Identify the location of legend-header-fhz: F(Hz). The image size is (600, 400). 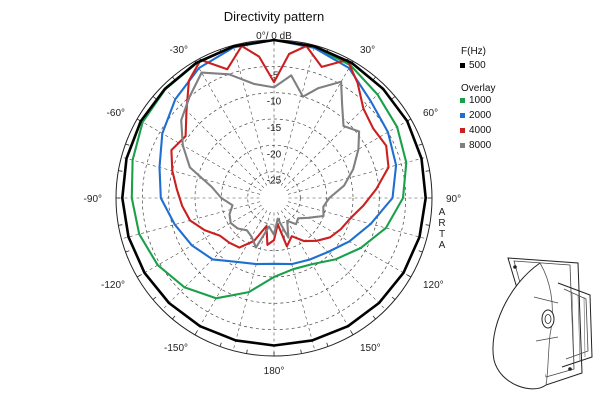
(473, 51).